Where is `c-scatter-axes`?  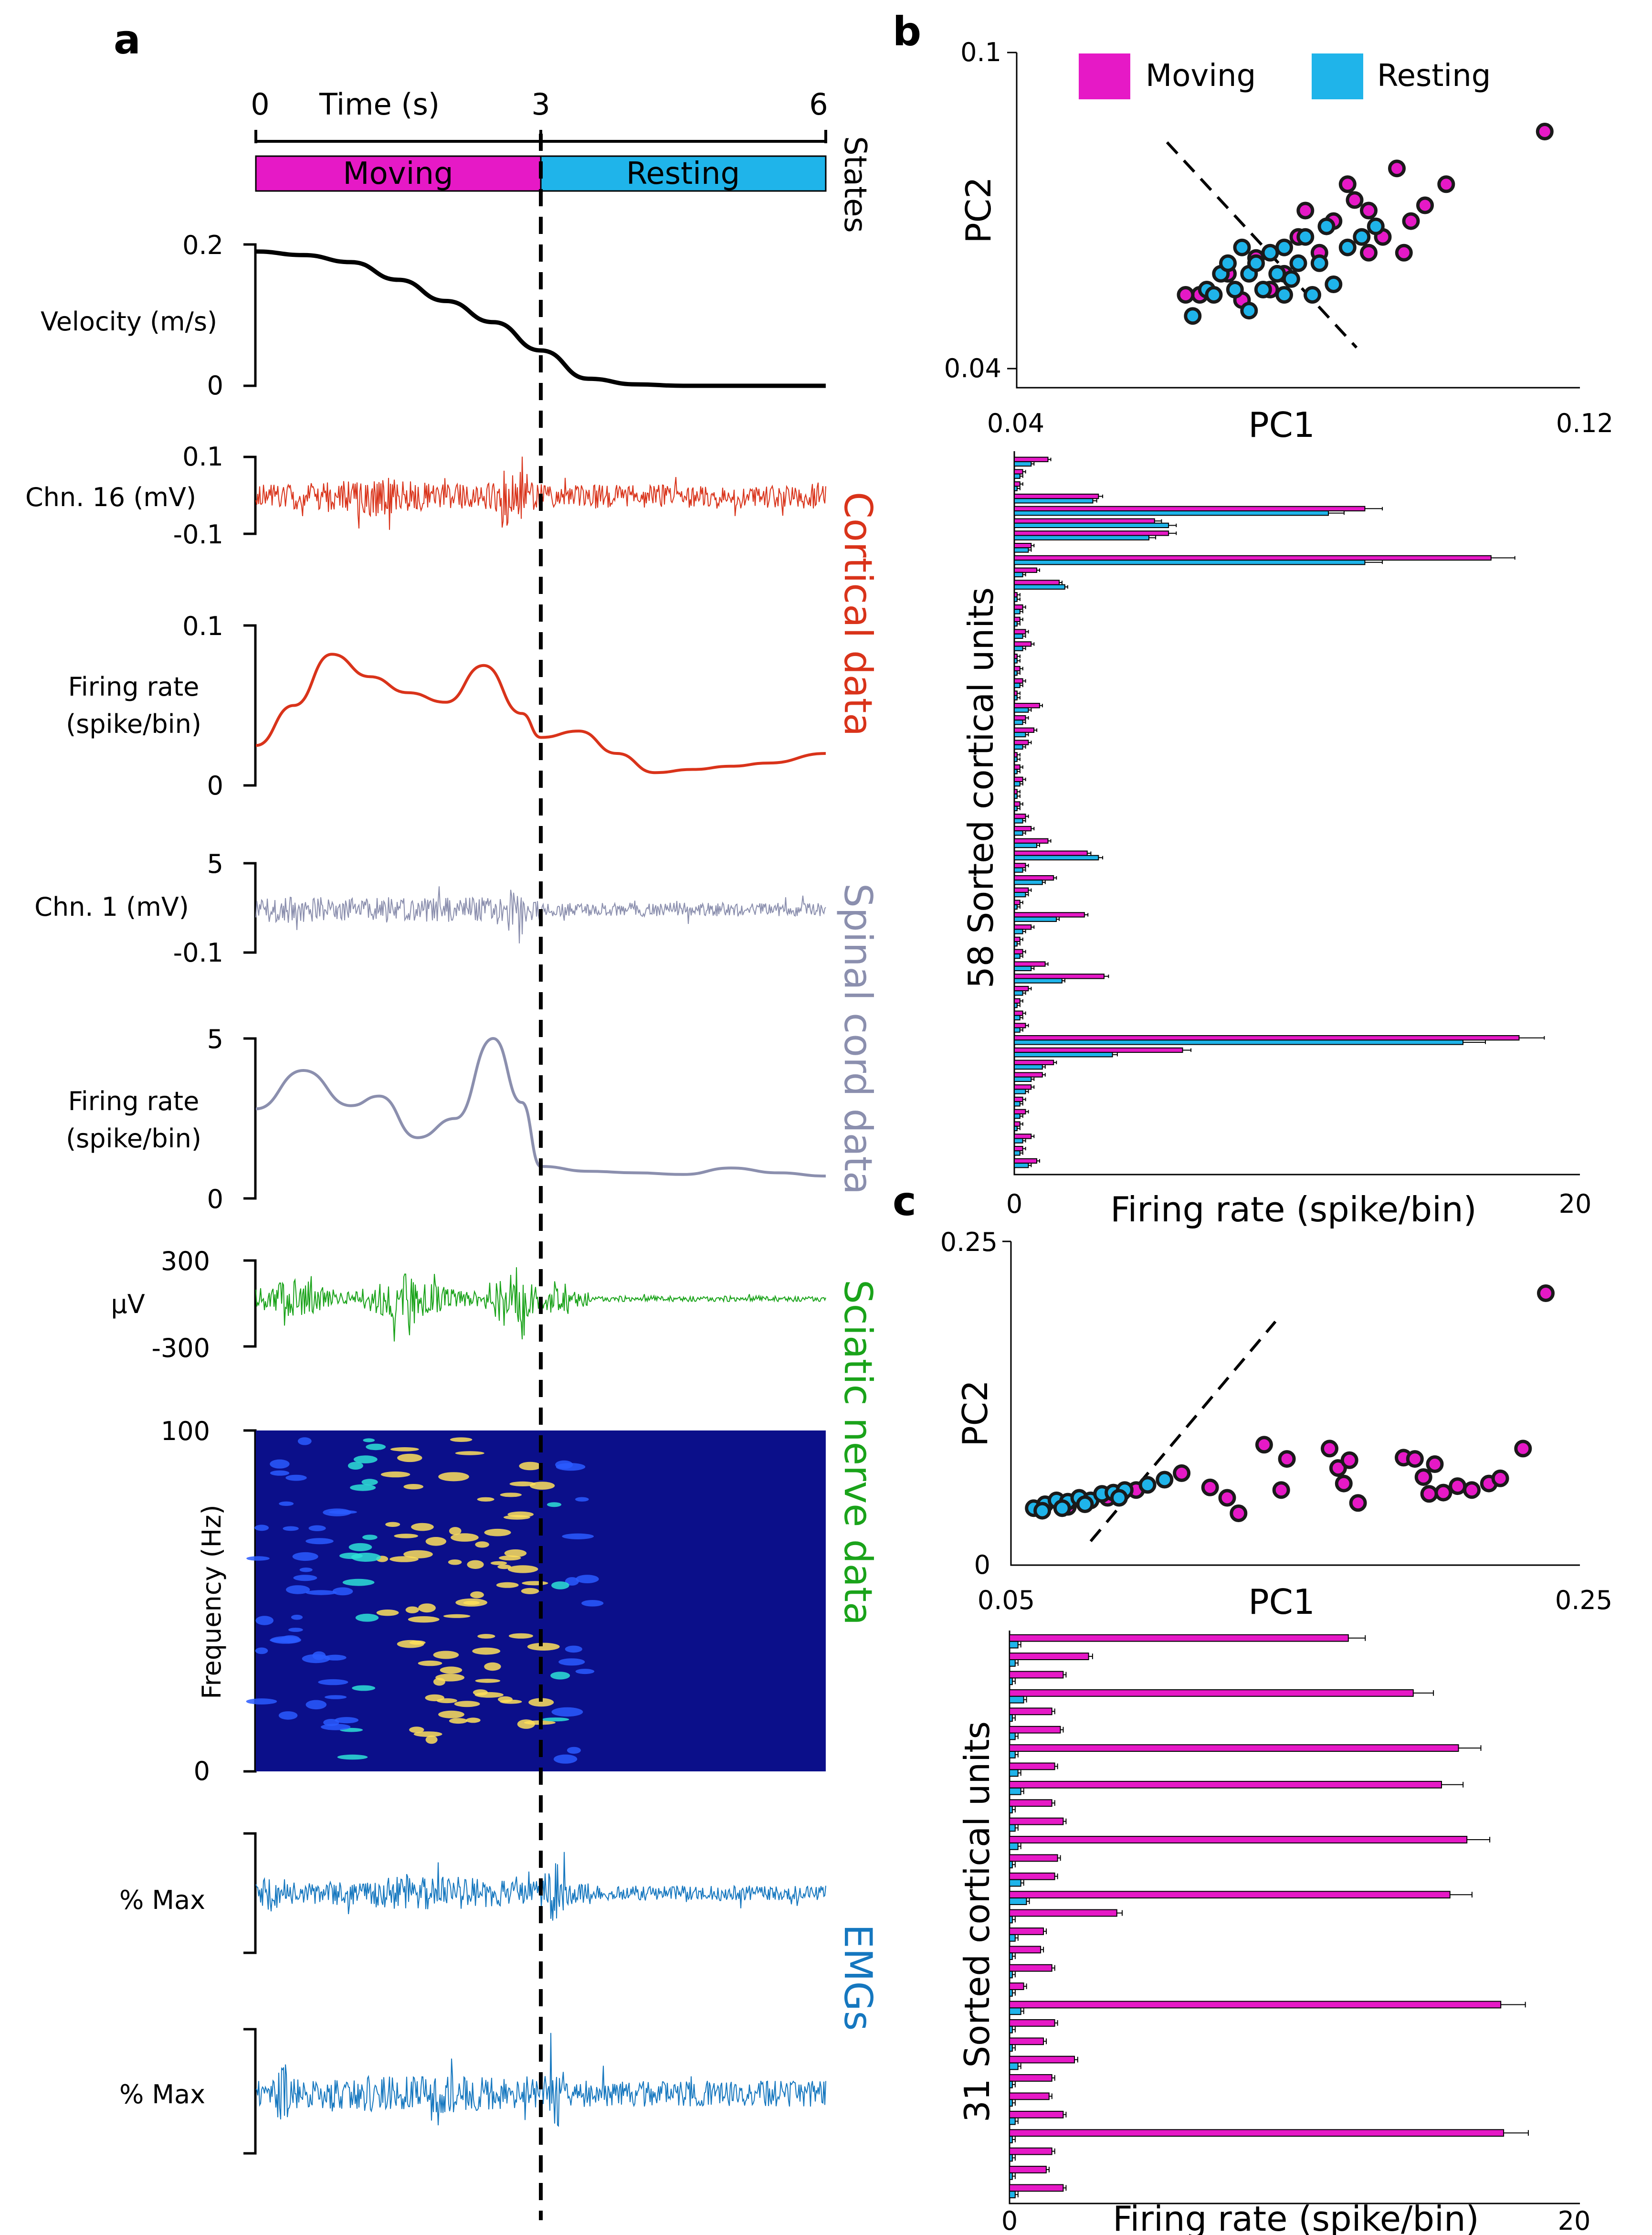
c-scatter-axes is located at coordinates (1291, 1403).